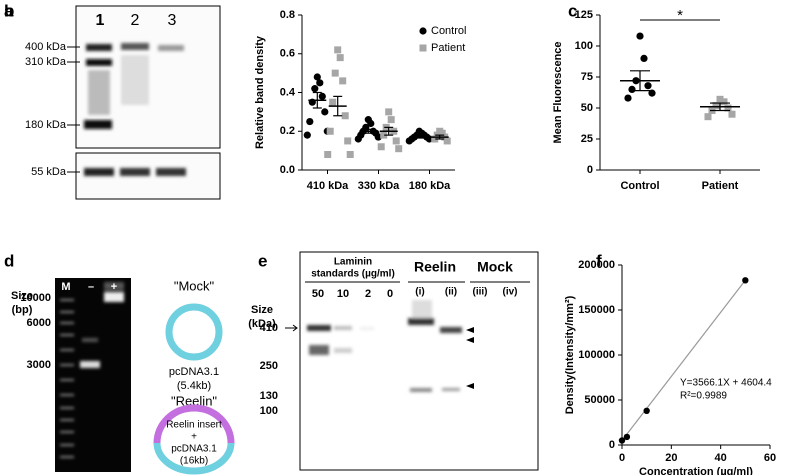  Describe the element at coordinates (46, 62) in the screenshot. I see `size-marker: 310 kDa` at that location.